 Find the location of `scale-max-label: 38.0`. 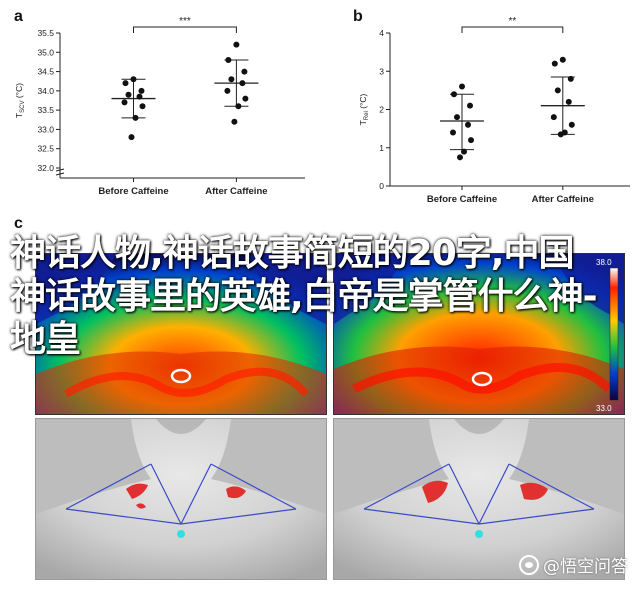

scale-max-label: 38.0 is located at coordinates (604, 262).